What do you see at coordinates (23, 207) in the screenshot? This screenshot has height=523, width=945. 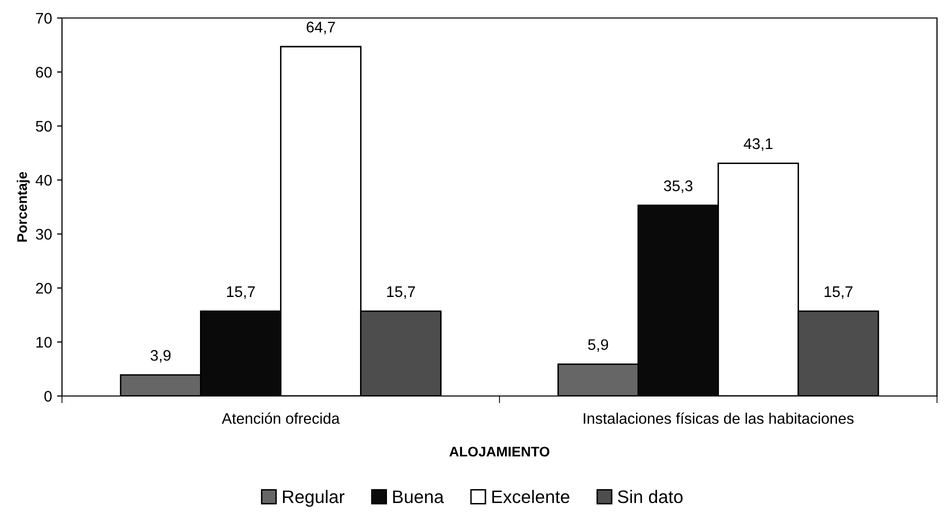 I see `y-axis-title: Porcentaje` at bounding box center [23, 207].